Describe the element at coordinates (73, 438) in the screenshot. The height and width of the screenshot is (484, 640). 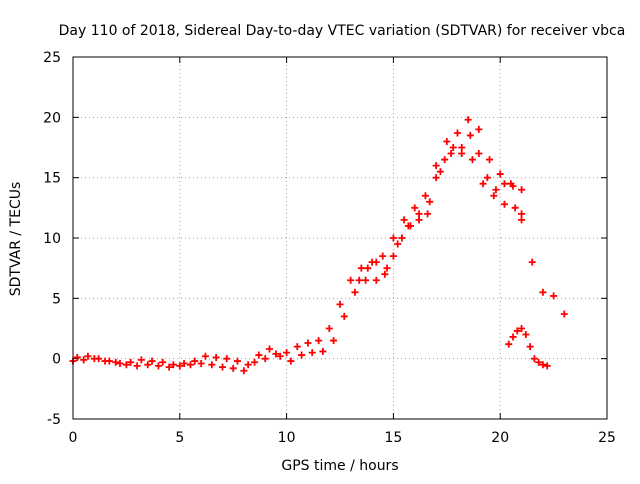
I see `x-tick-label: 0` at that location.